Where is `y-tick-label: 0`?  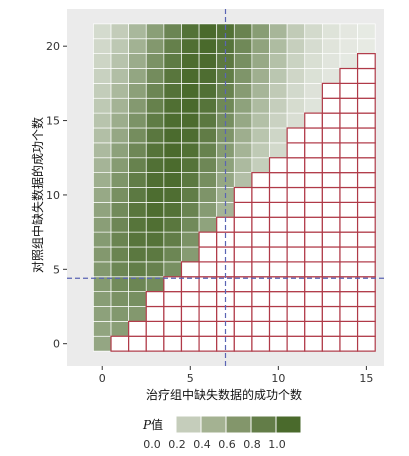 y-tick-label: 0 is located at coordinates (56, 344).